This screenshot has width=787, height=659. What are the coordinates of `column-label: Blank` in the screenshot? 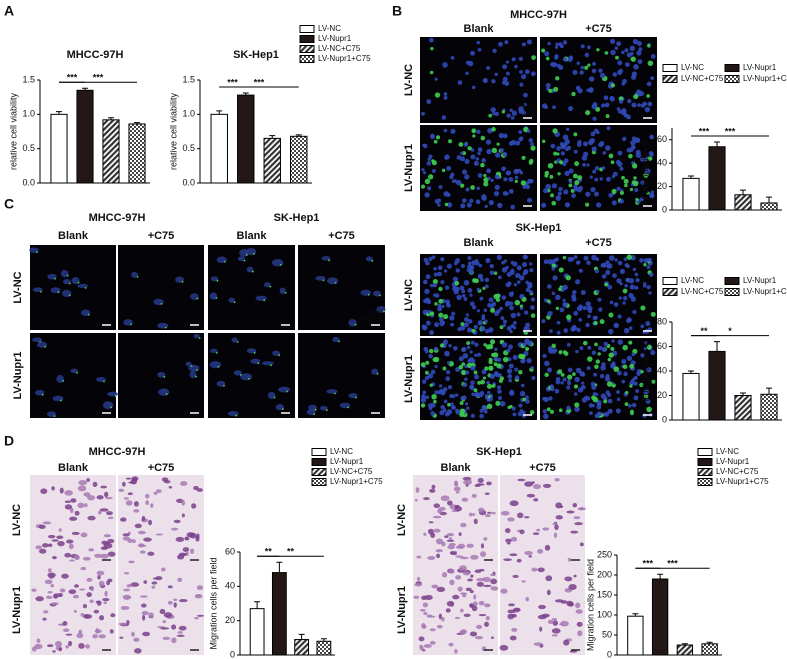 It's located at (479, 29).